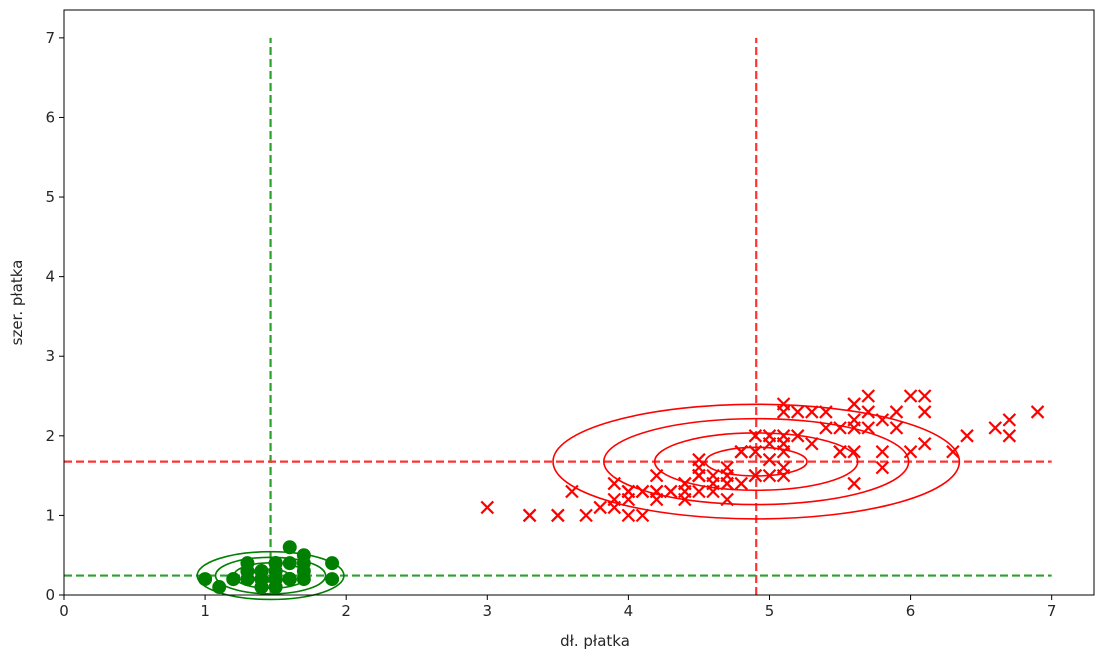  I want to click on y-tick-label: 1, so click(50, 515).